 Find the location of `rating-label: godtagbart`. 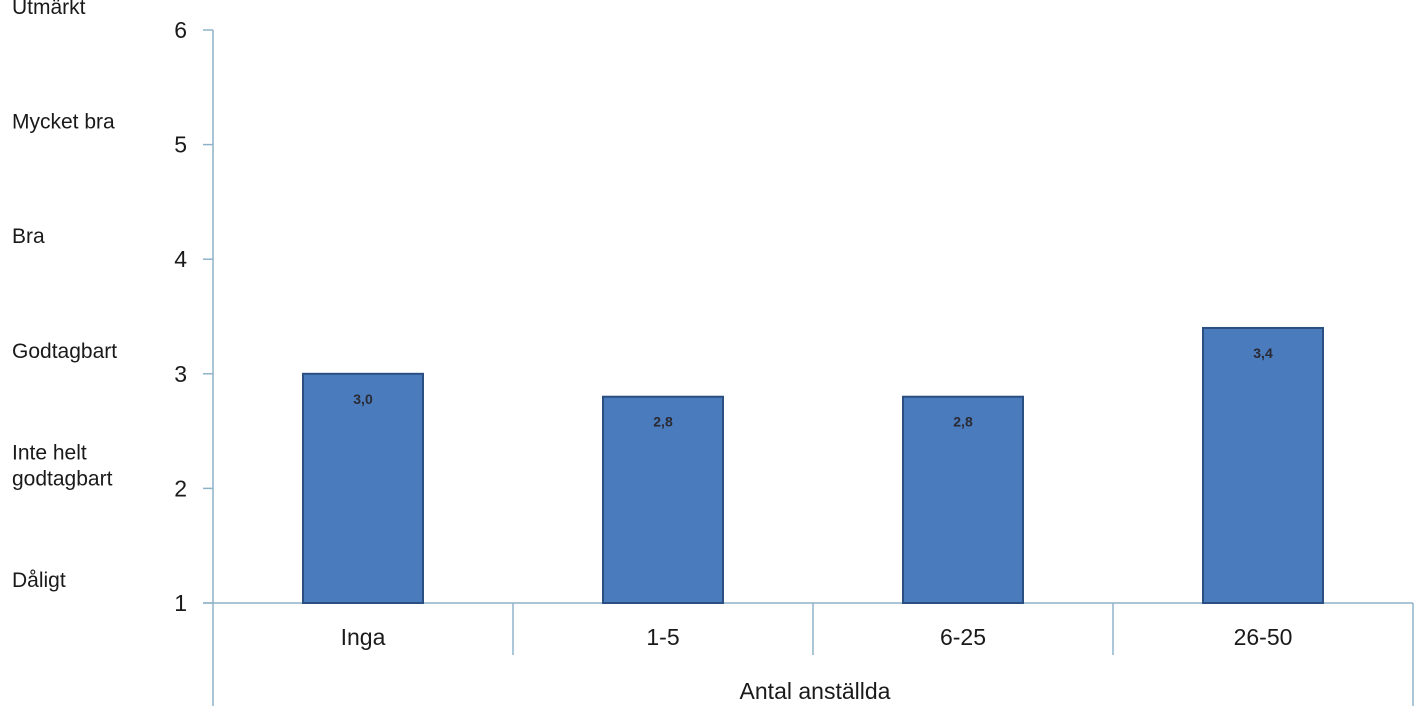

rating-label: godtagbart is located at coordinates (62, 478).